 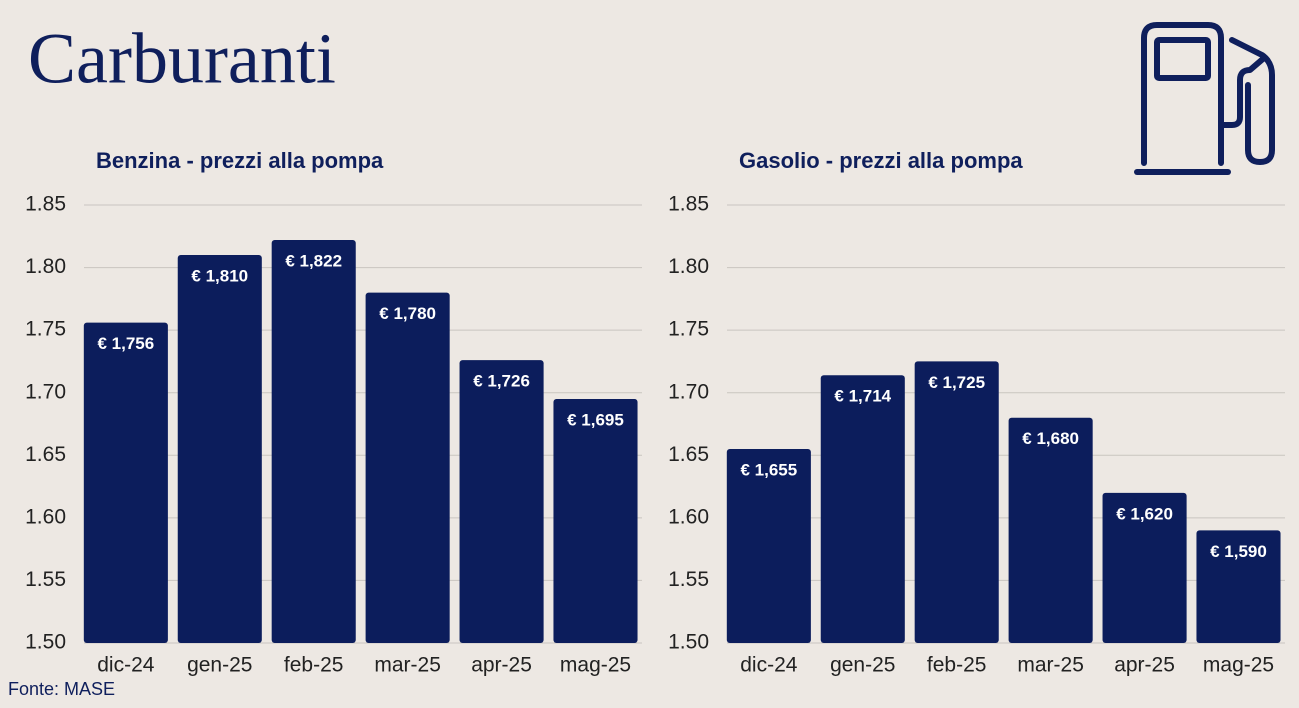 What do you see at coordinates (862, 396) in the screenshot?
I see `value-label: € 1,714` at bounding box center [862, 396].